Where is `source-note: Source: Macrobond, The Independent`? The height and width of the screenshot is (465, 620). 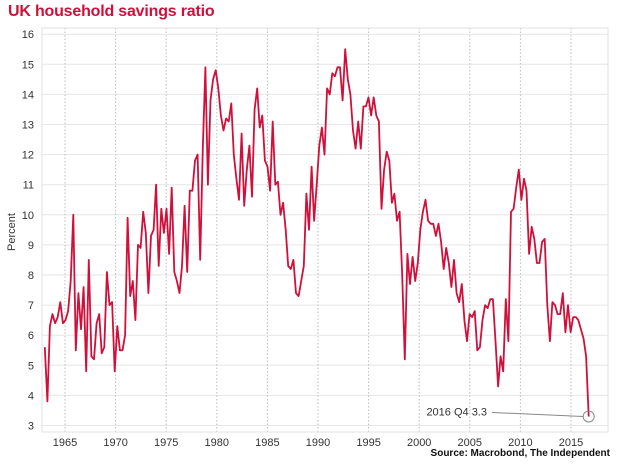 source-note: Source: Macrobond, The Independent is located at coordinates (520, 453).